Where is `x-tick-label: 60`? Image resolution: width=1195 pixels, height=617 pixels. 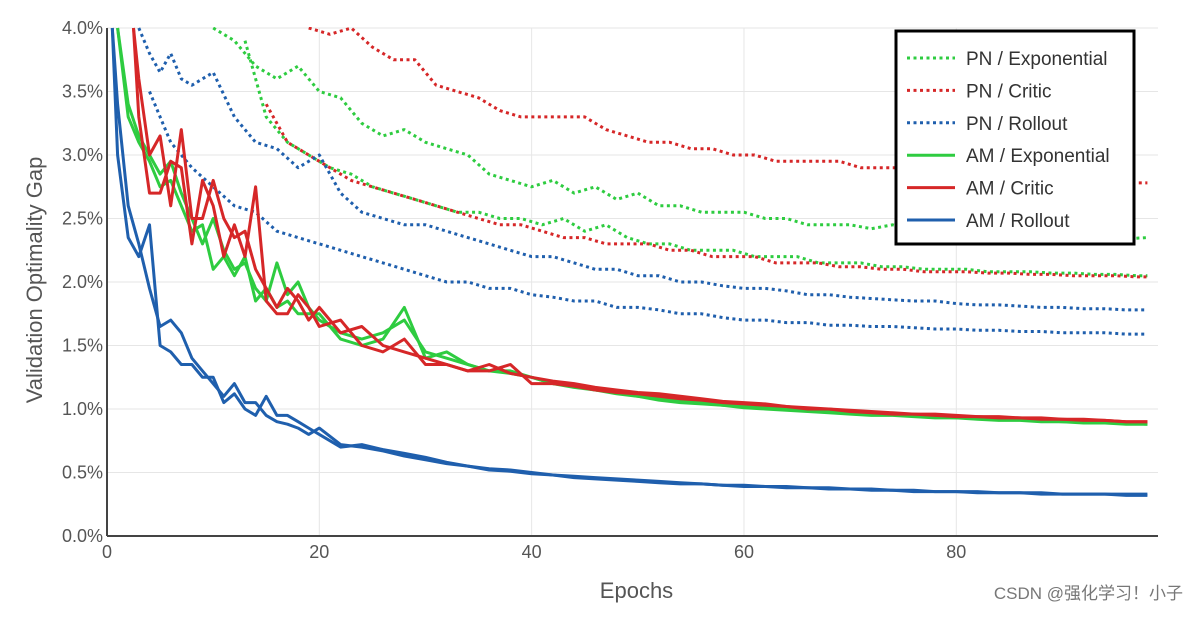
x-tick-label: 60 is located at coordinates (744, 552).